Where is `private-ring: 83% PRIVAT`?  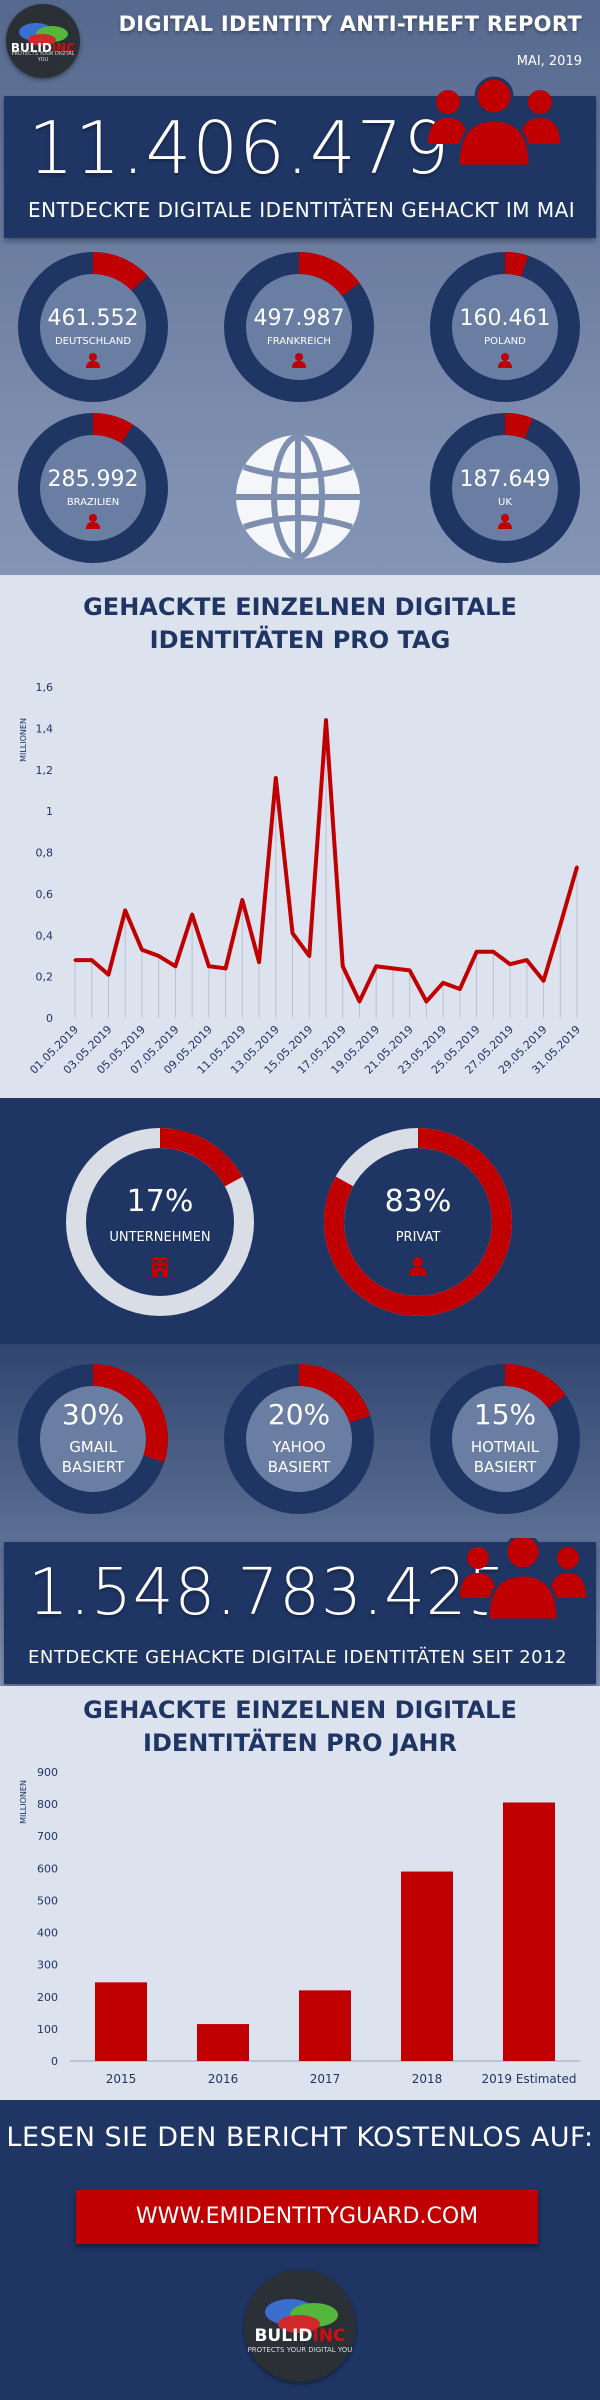
private-ring: 83% PRIVAT is located at coordinates (418, 1222).